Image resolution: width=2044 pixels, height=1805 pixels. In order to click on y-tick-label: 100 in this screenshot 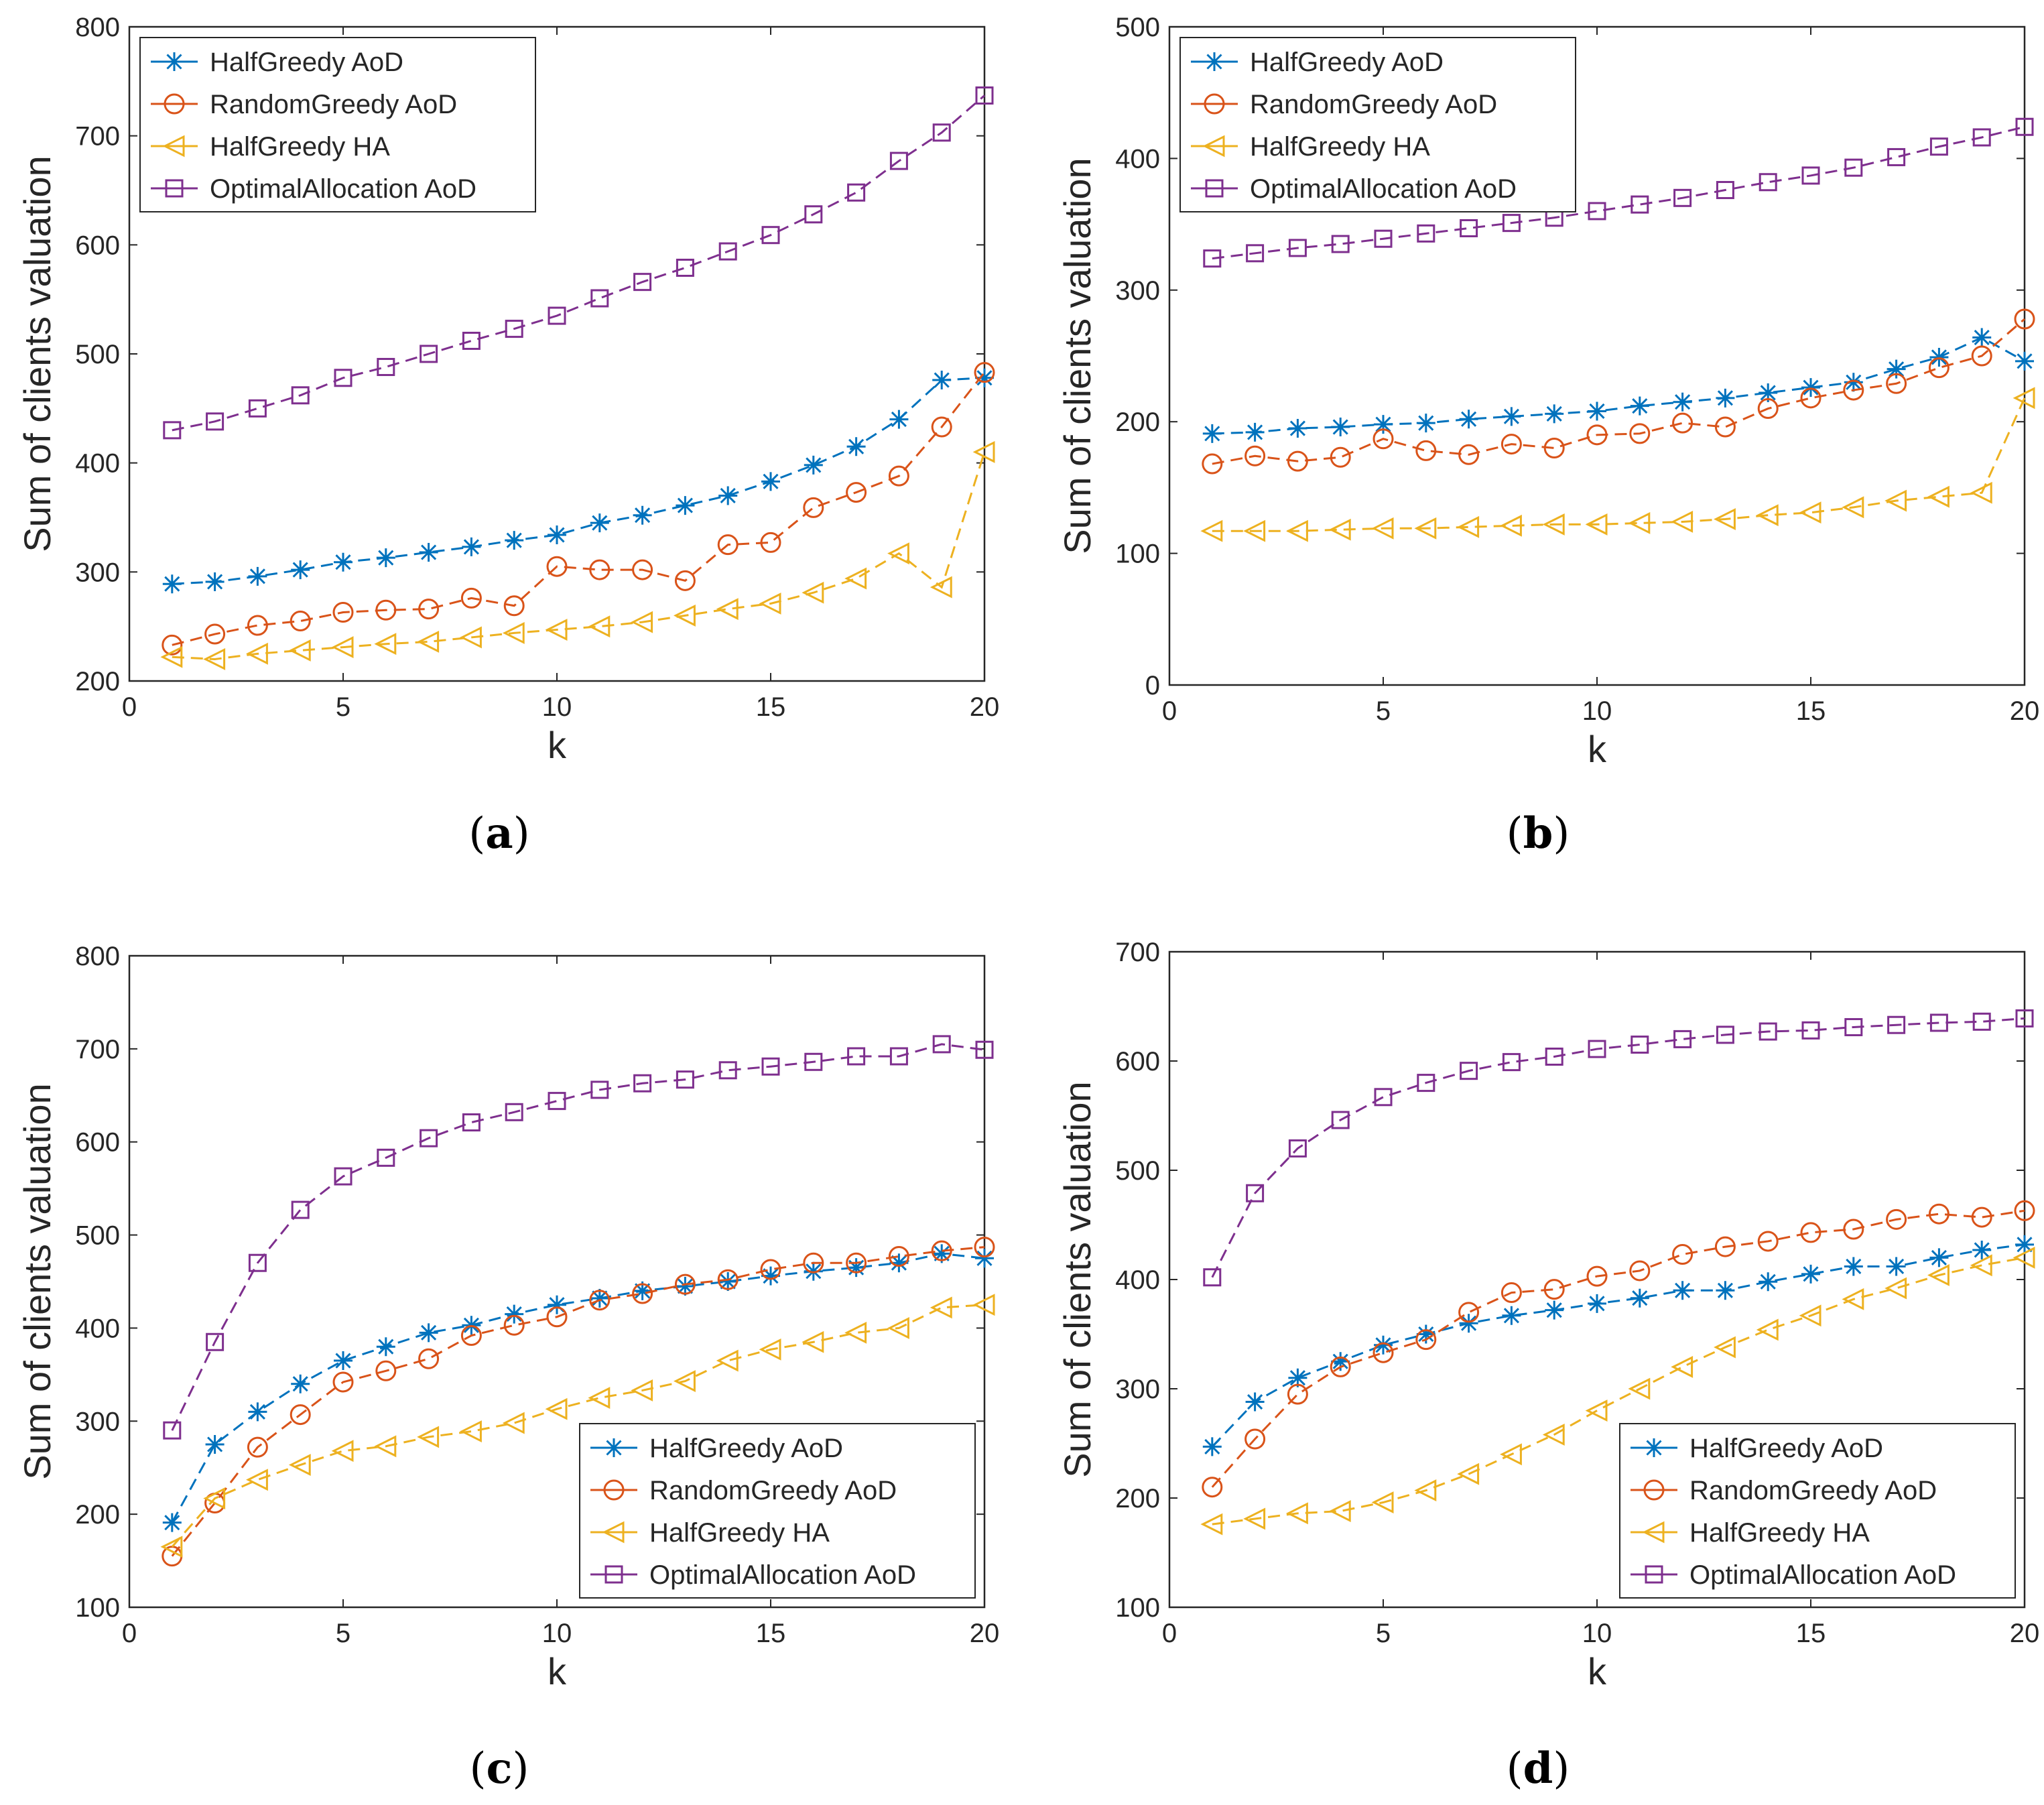, I will do `click(1137, 1608)`.